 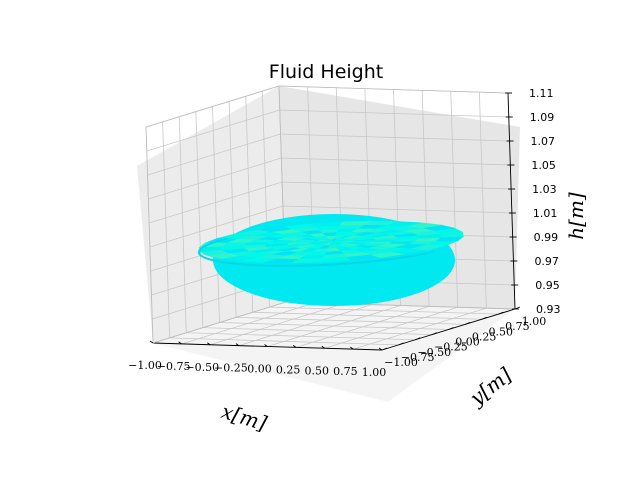 What do you see at coordinates (451, 347) in the screenshot?
I see `y-tick-label: −0.25` at bounding box center [451, 347].